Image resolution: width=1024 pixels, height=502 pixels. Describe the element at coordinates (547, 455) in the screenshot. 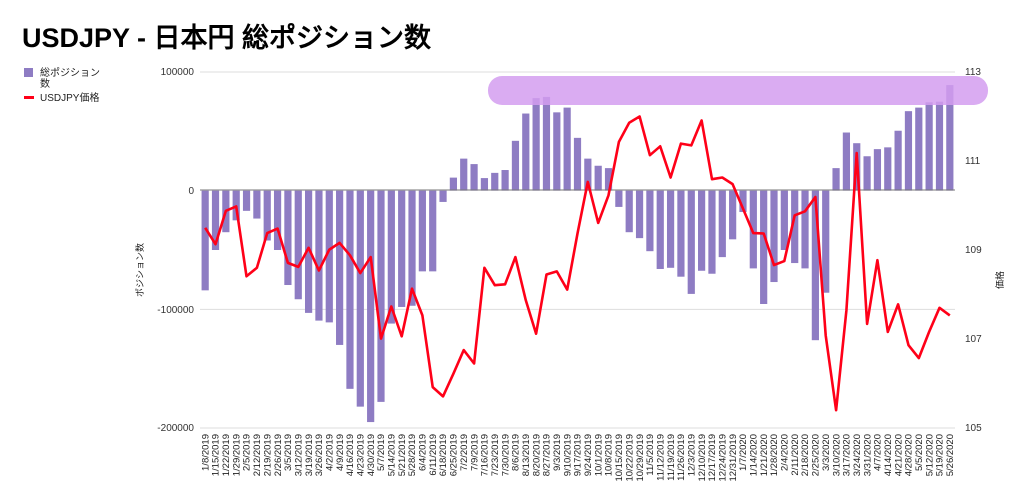

I see `x-tick-label: 8/27/2019` at that location.